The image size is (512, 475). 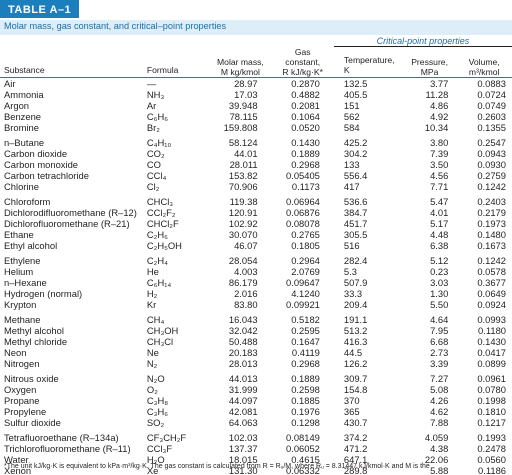 I want to click on gas-constant-cell: 0.08078, so click(x=303, y=223).